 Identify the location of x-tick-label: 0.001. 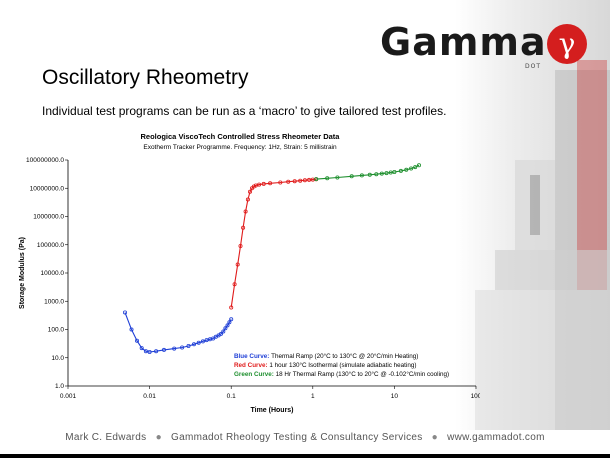
(68, 396).